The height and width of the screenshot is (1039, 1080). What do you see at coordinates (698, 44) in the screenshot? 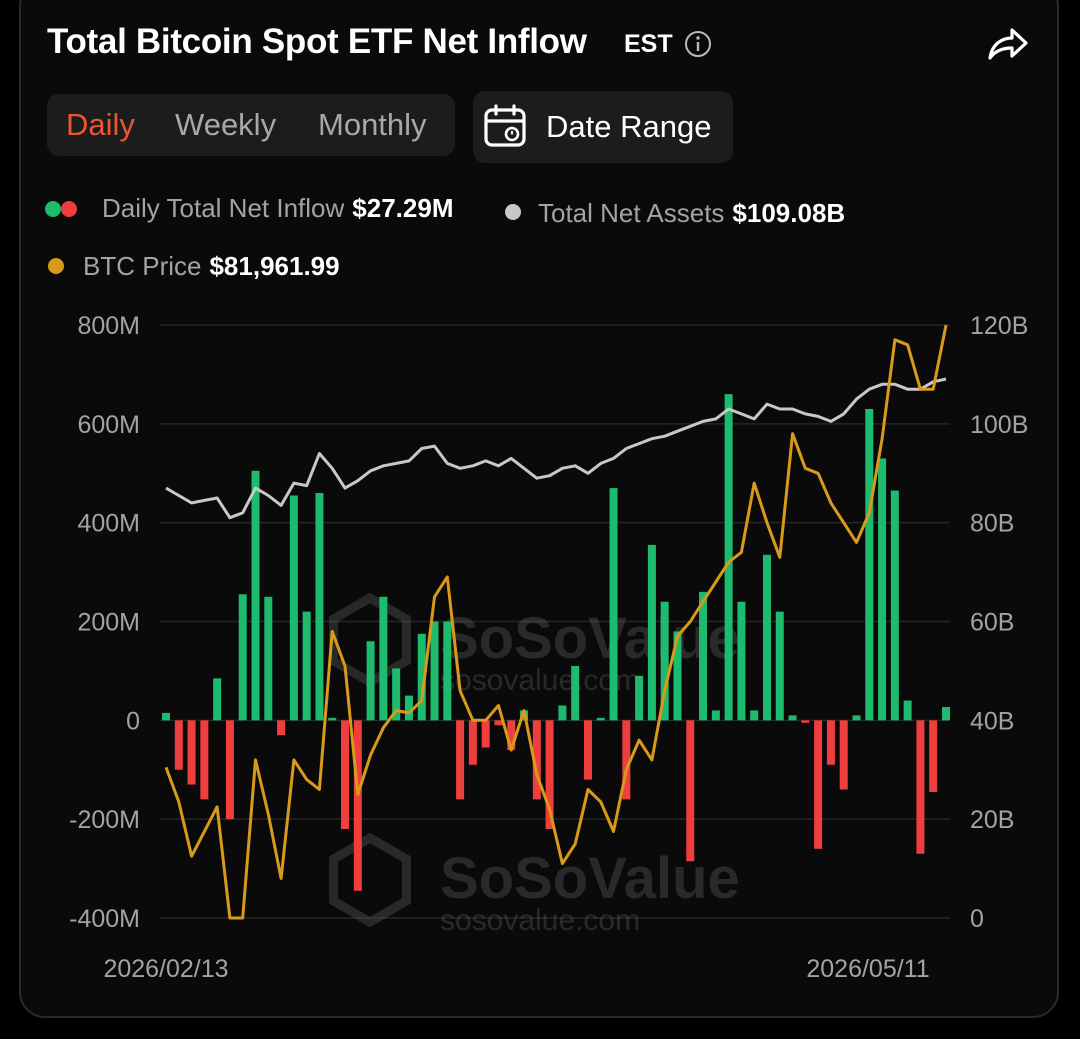
I see `info-icon` at bounding box center [698, 44].